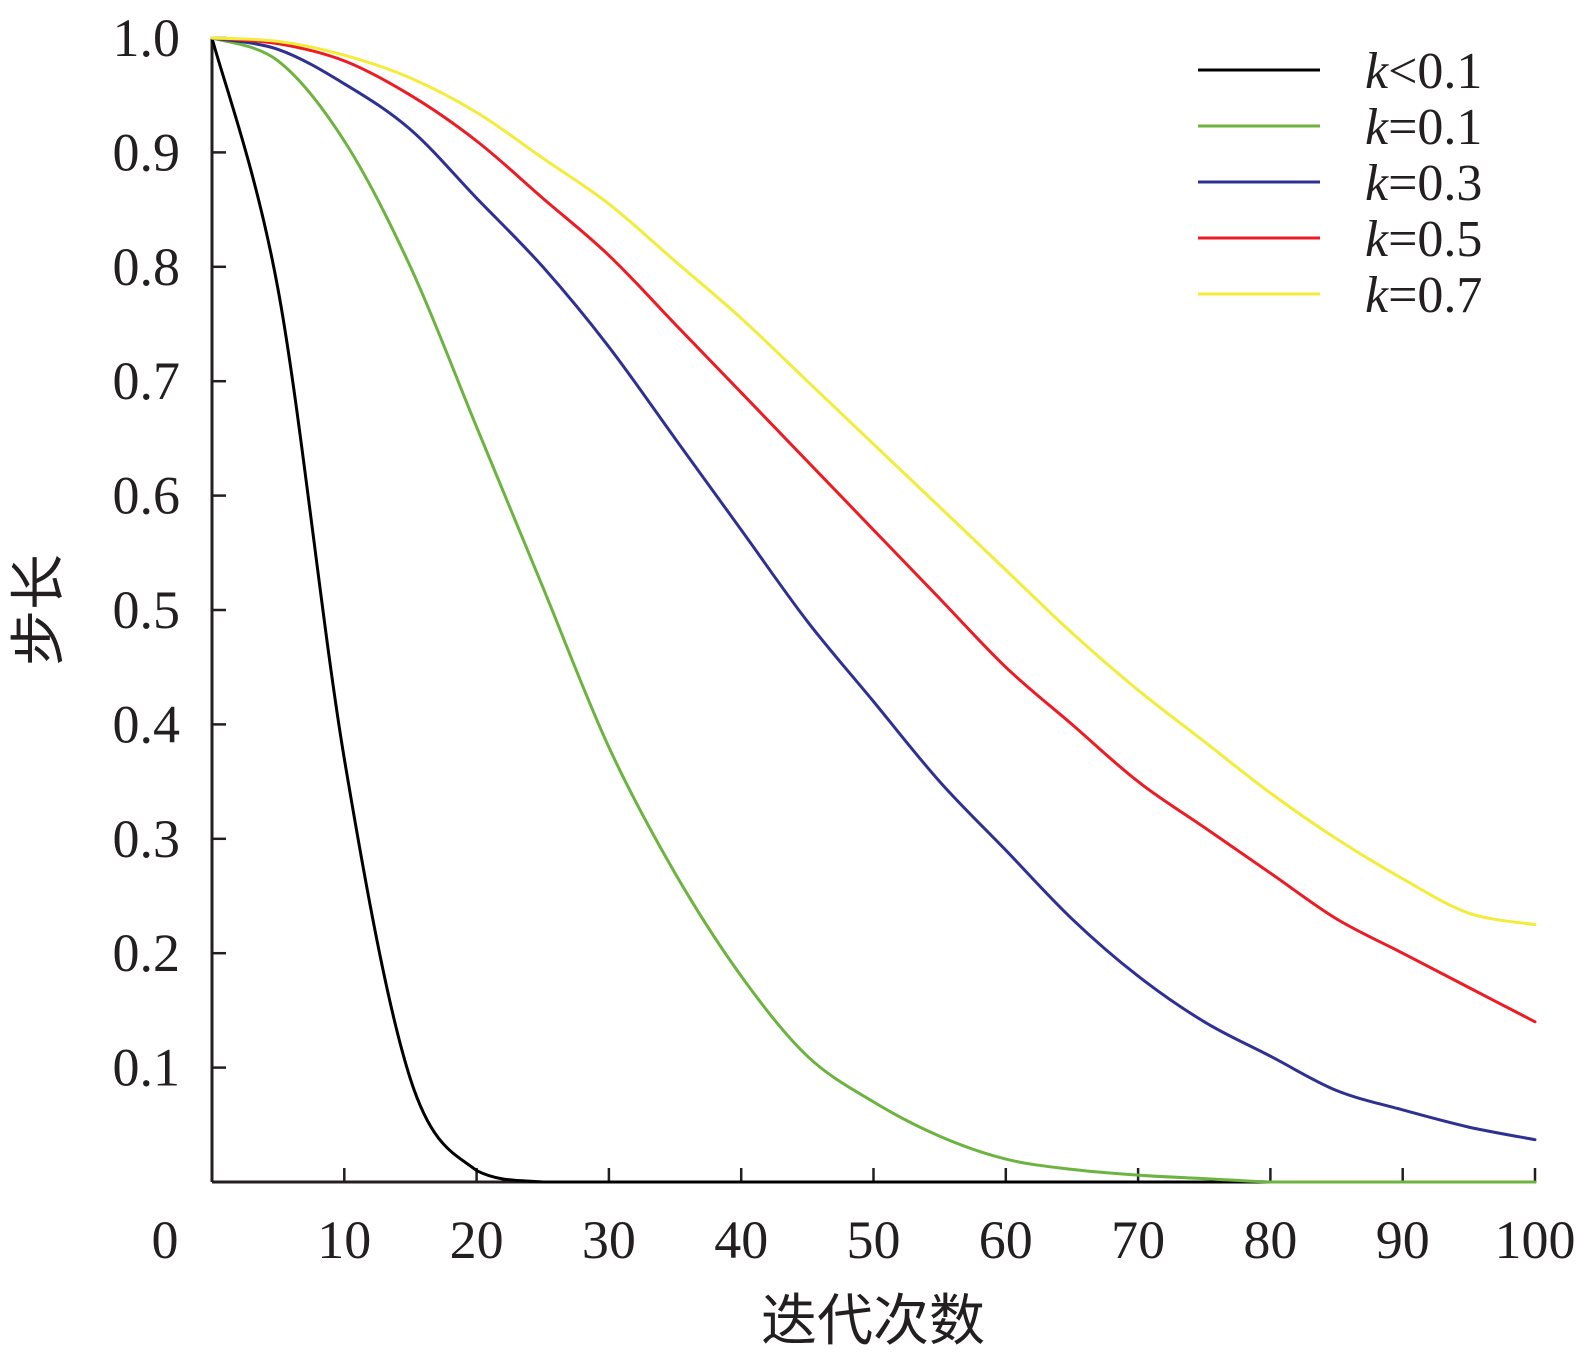 This screenshot has height=1354, width=1592. I want to click on legend-value: <0.1, so click(1435, 71).